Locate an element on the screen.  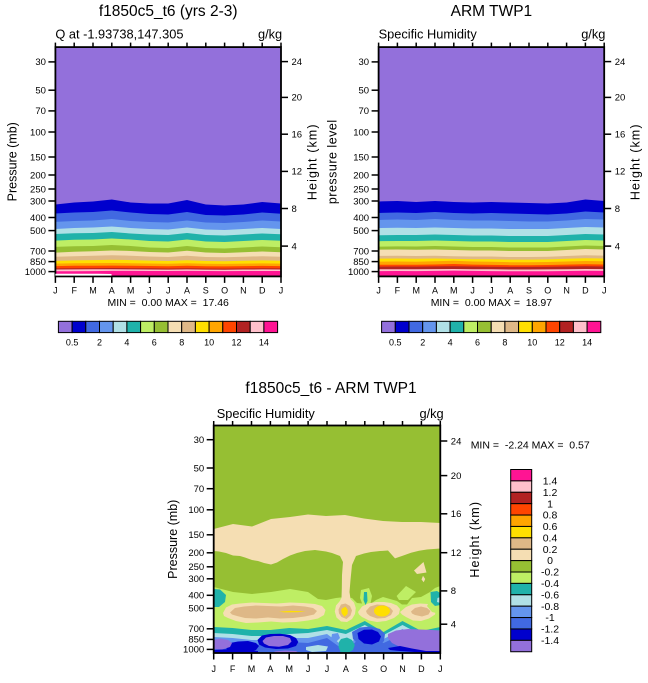
svg-text: pressure level is located at coordinates (332, 161).